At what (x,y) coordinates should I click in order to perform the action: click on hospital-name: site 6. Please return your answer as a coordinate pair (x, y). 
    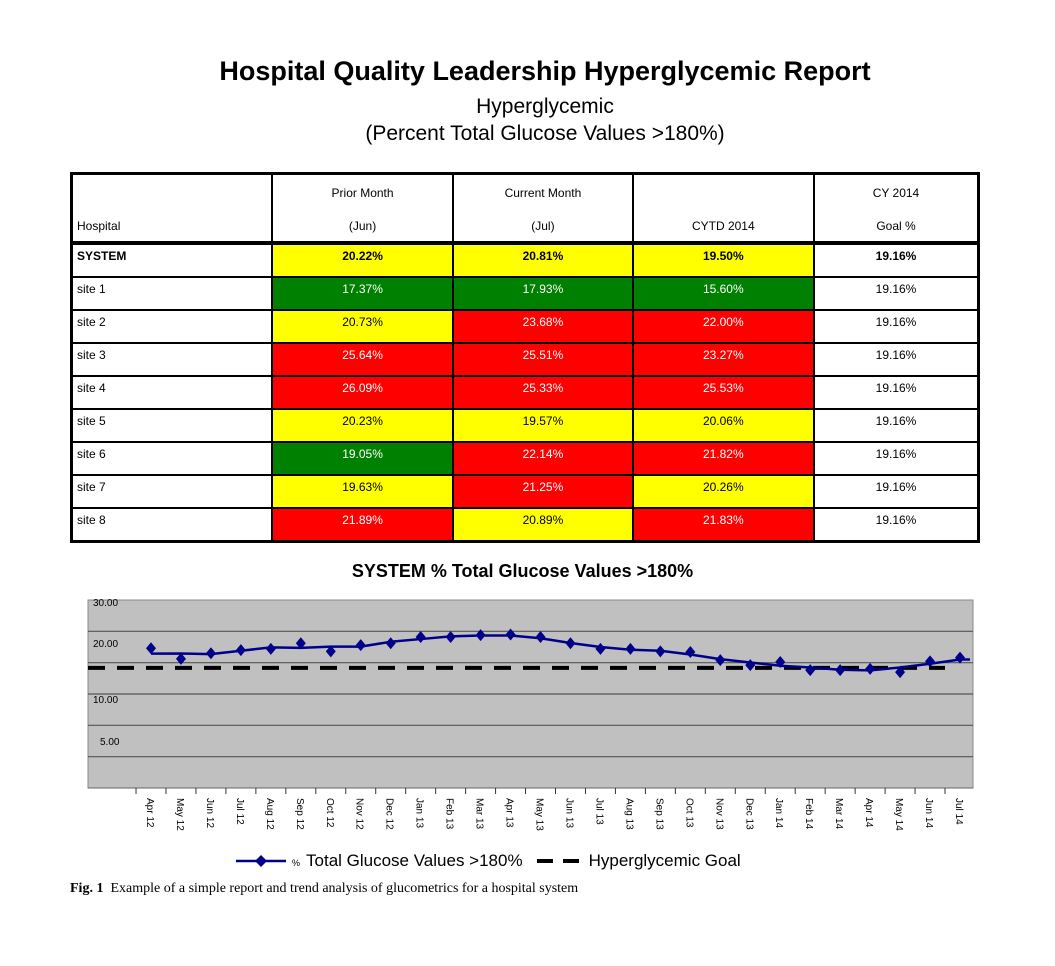
    Looking at the image, I should click on (171, 458).